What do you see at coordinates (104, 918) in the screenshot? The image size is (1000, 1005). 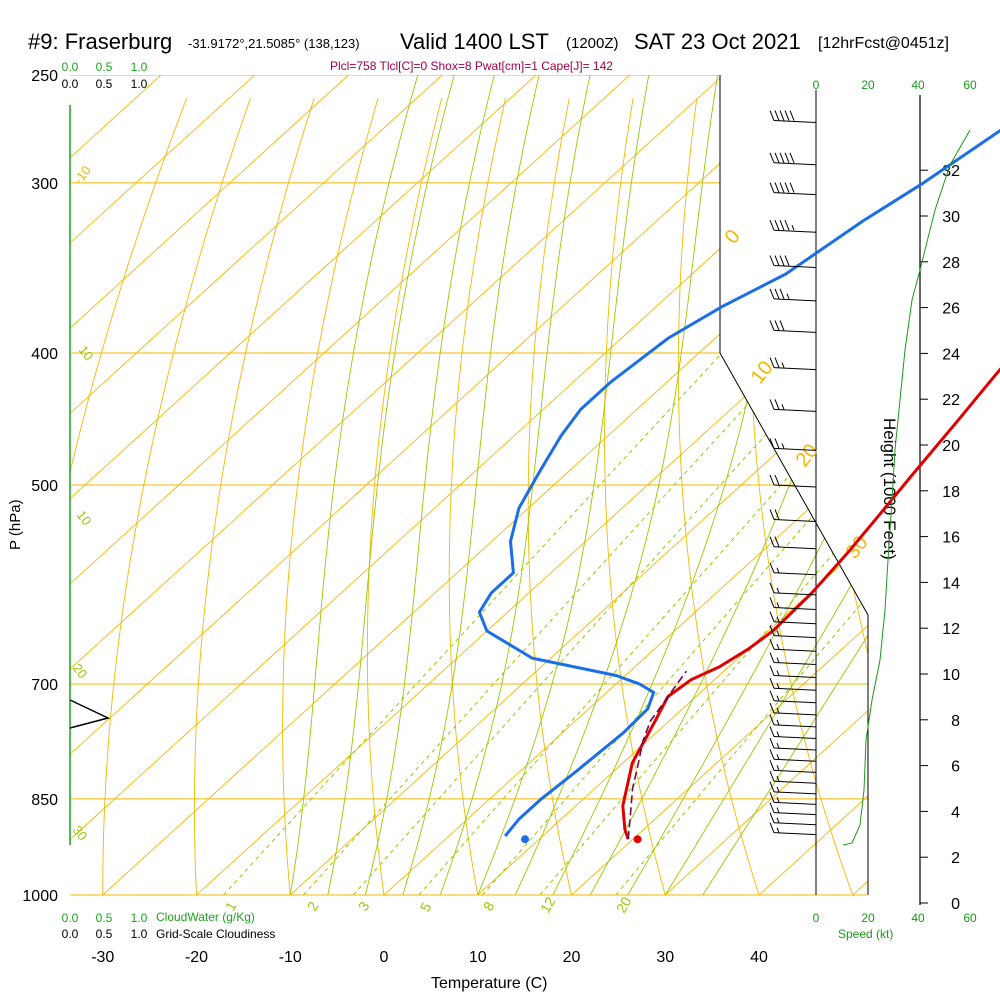 I see `cloudwater-tick-bottom: 0.5` at bounding box center [104, 918].